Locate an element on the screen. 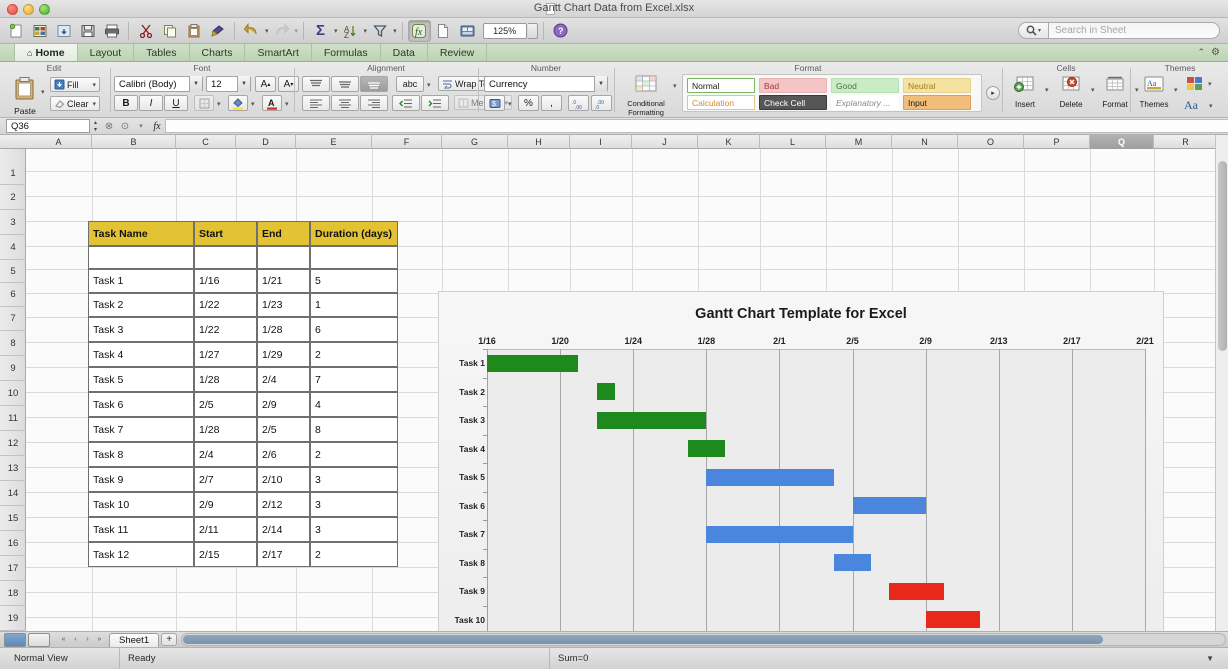  table-header-cell: Task Name is located at coordinates (141, 233).